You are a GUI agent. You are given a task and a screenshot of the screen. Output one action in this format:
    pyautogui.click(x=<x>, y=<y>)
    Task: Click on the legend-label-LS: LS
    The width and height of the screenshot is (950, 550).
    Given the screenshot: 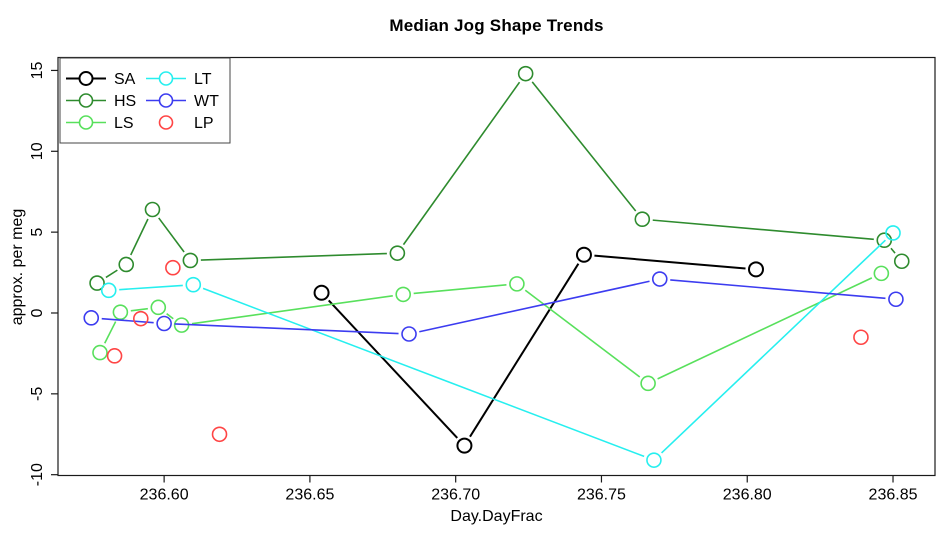 What is the action you would take?
    pyautogui.click(x=124, y=123)
    